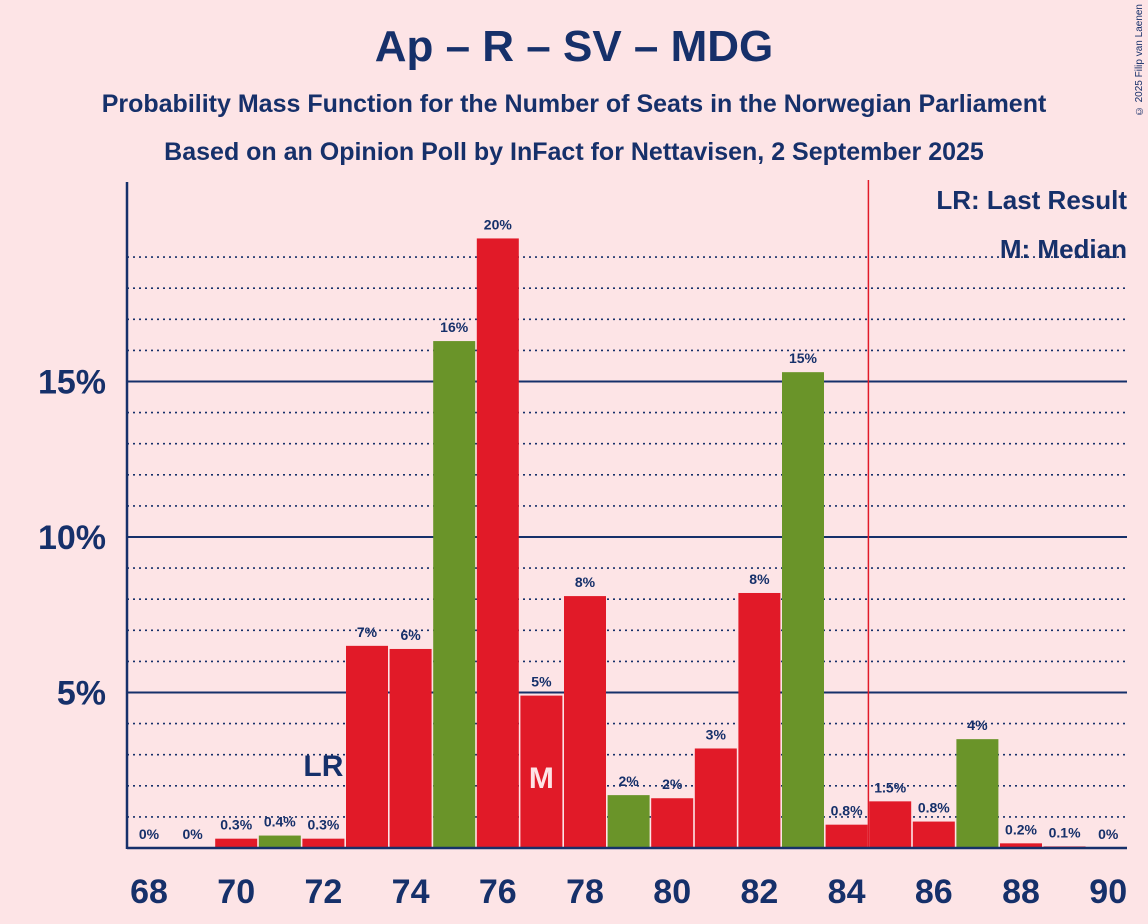 The image size is (1148, 924). What do you see at coordinates (498, 892) in the screenshot?
I see `x-tick-label: 76` at bounding box center [498, 892].